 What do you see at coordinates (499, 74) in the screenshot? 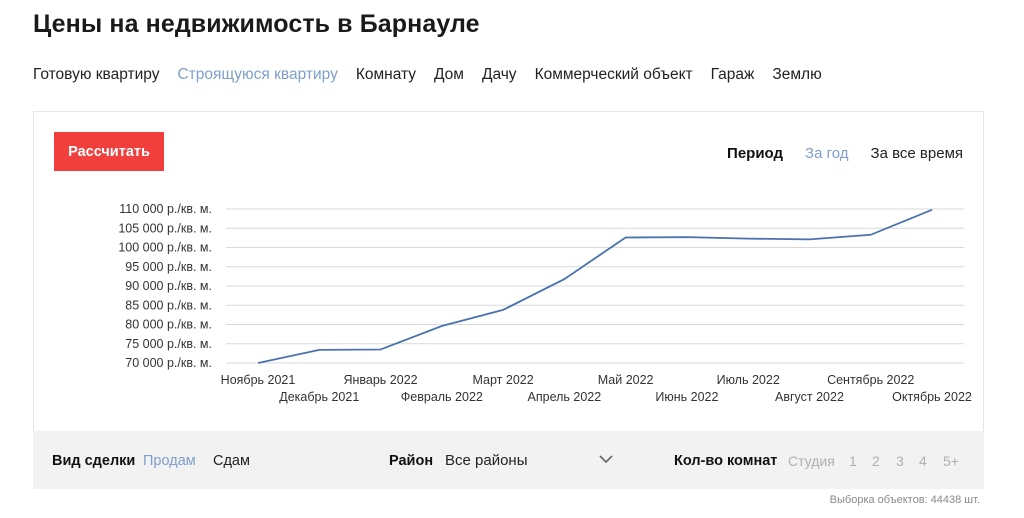
I see `type-tab-dacha: Дачу` at bounding box center [499, 74].